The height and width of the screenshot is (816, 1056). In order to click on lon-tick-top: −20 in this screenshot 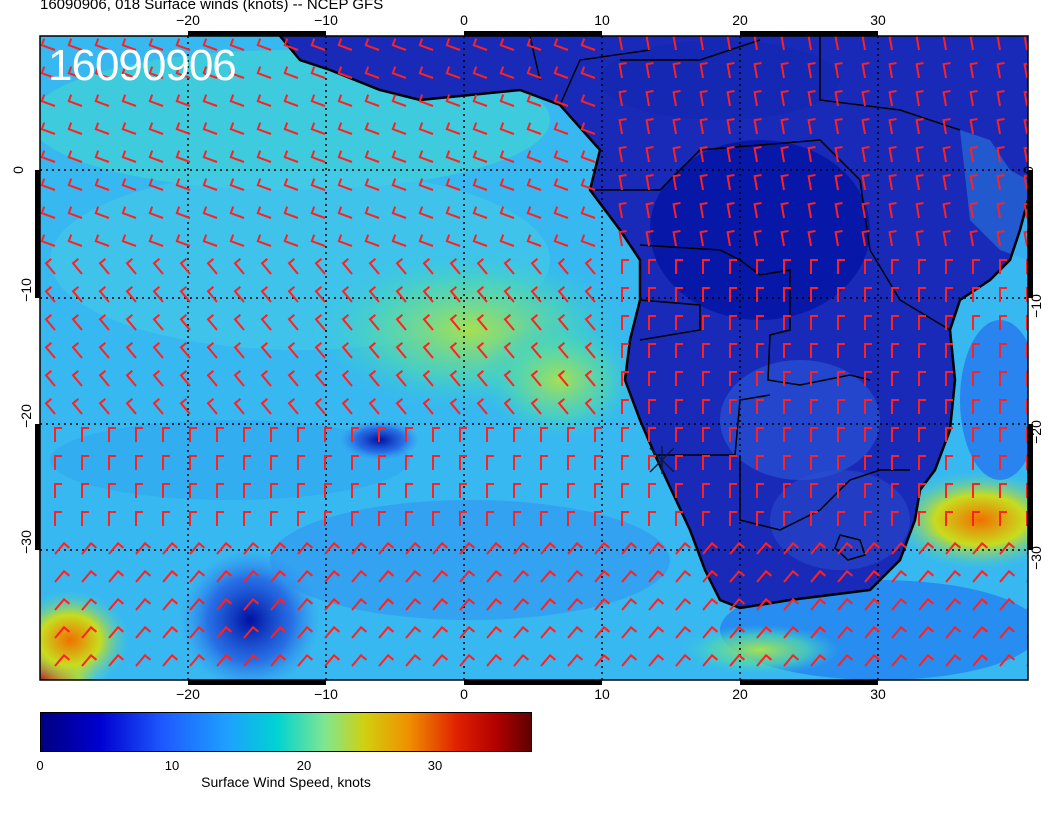, I will do `click(188, 20)`.